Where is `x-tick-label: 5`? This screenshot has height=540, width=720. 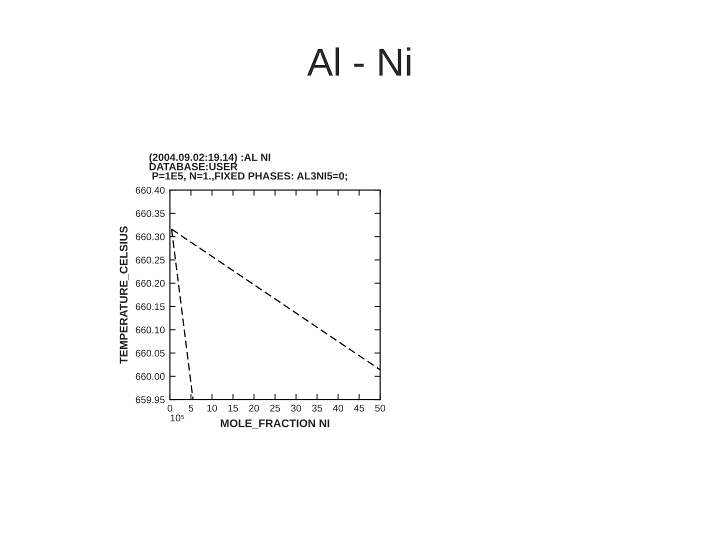 x-tick-label: 5 is located at coordinates (191, 408).